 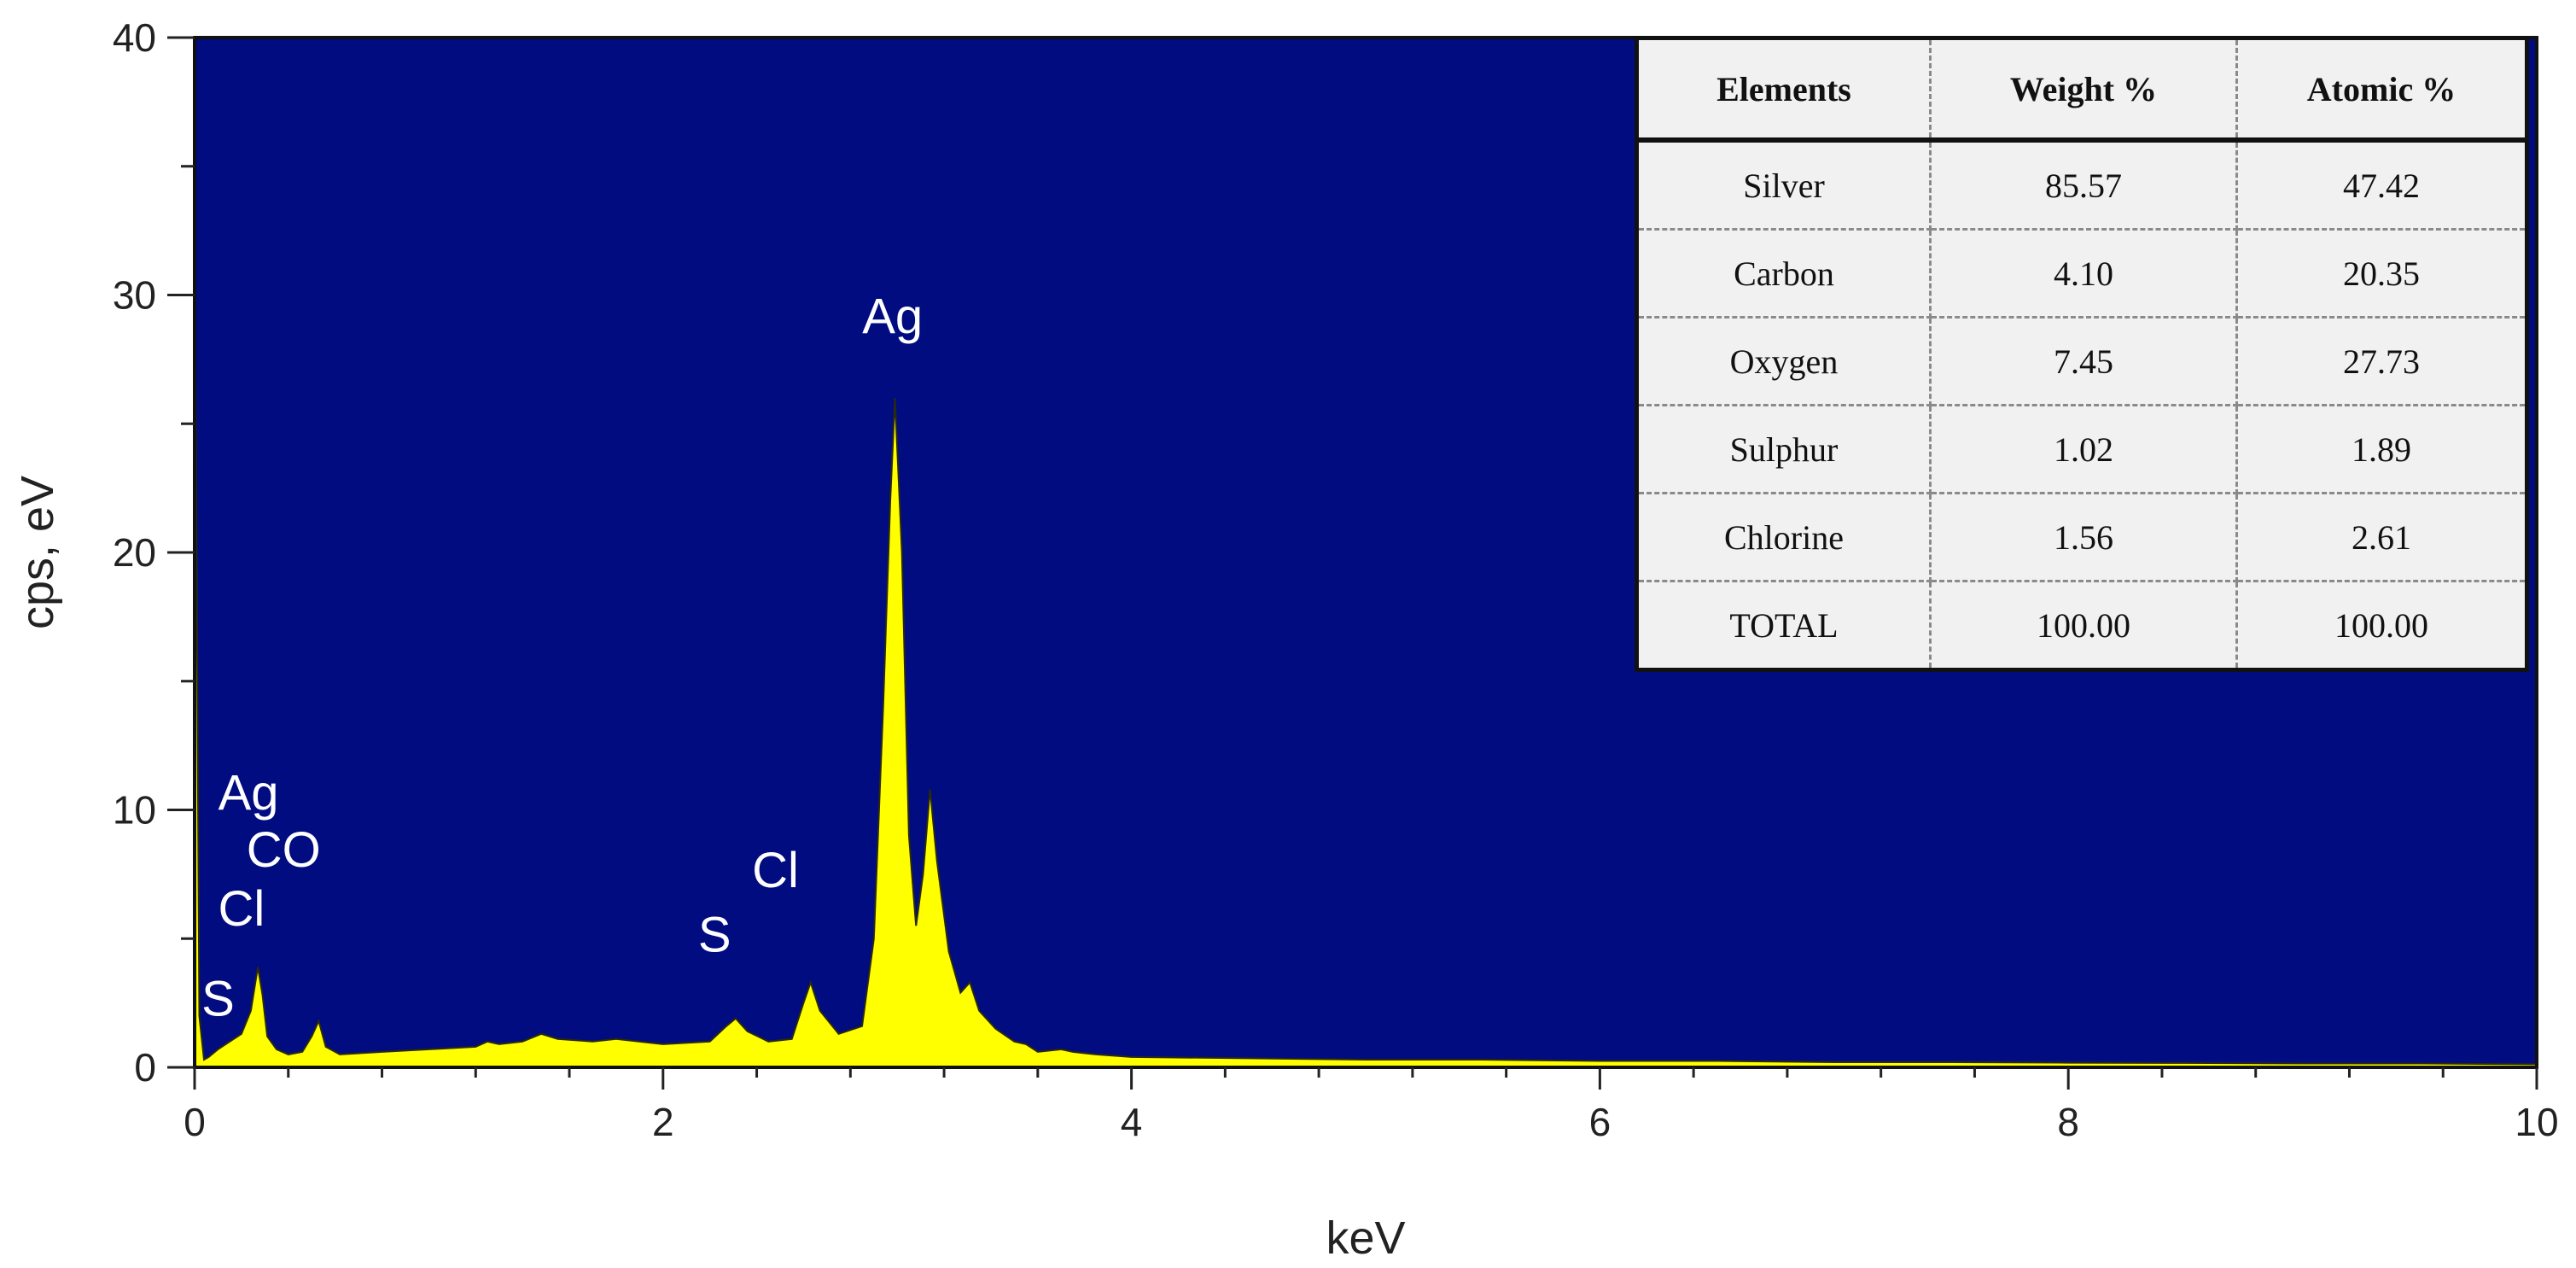 I want to click on table-row: Oxygen 7.45 27.73, so click(x=2081, y=361).